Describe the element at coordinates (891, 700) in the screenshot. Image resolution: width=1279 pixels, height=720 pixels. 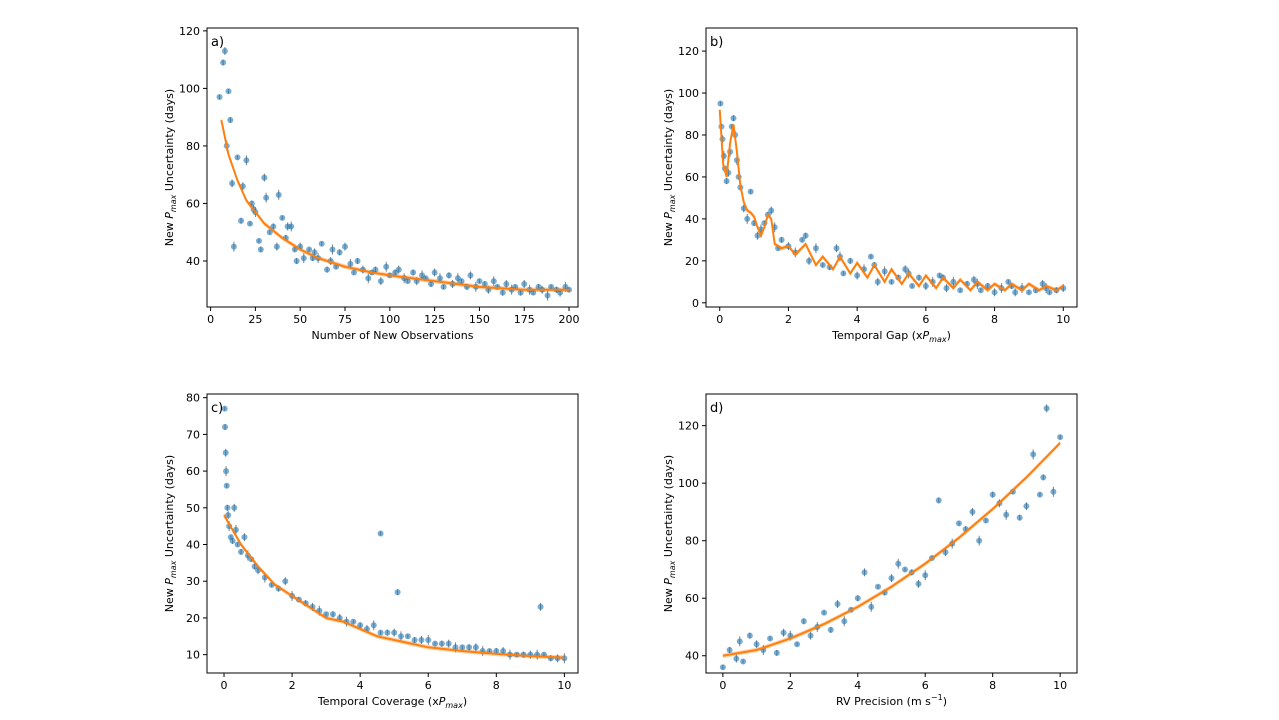
I see `x-axis-label: RV Precision (m s−1)` at that location.